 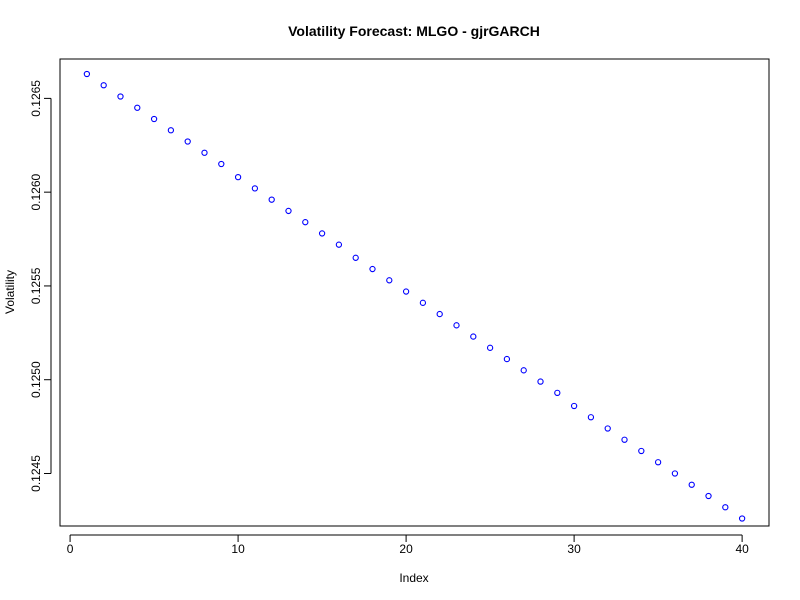 What do you see at coordinates (414, 31) in the screenshot?
I see `chart-title: Volatility Forecast: MLGO - gjrGARCH` at bounding box center [414, 31].